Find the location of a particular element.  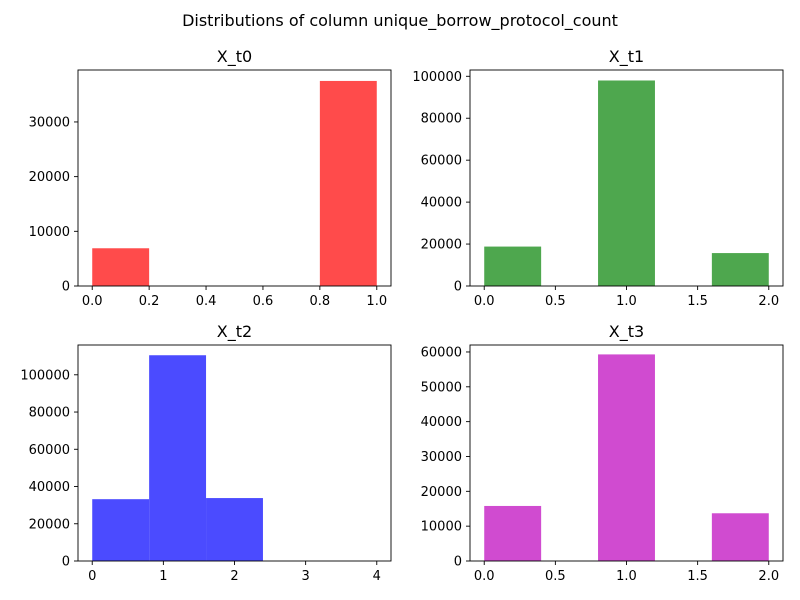

subplot-title: X_t1 is located at coordinates (626, 57).